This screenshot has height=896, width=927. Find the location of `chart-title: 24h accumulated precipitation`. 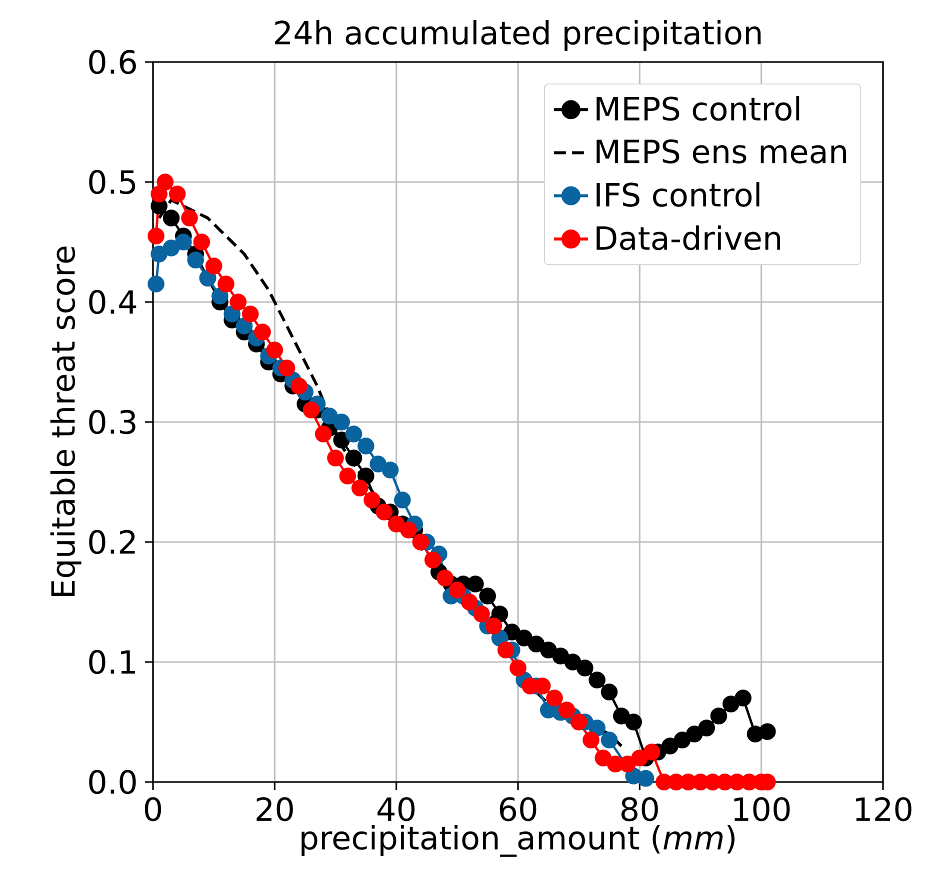

chart-title: 24h accumulated precipitation is located at coordinates (518, 35).